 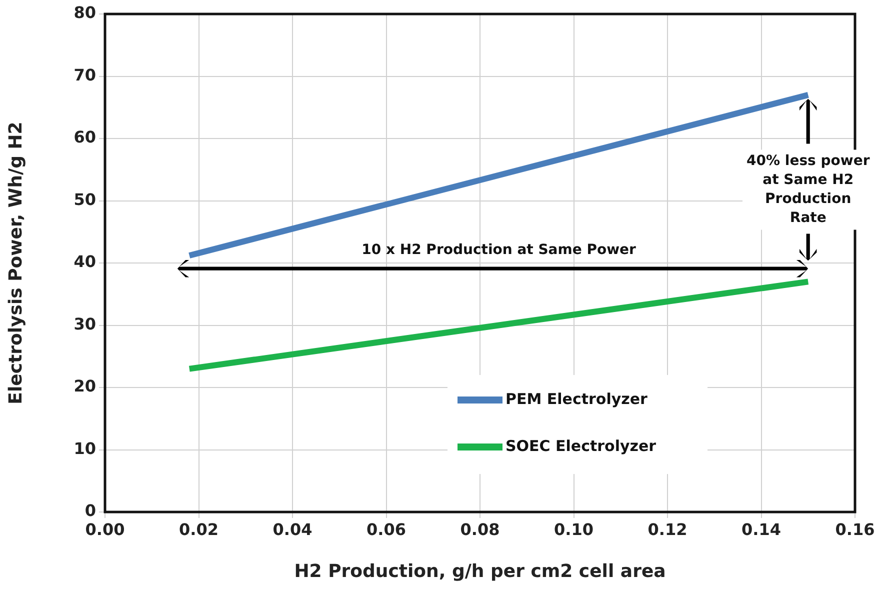 What do you see at coordinates (85, 12) in the screenshot?
I see `y-tick-label: 80` at bounding box center [85, 12].